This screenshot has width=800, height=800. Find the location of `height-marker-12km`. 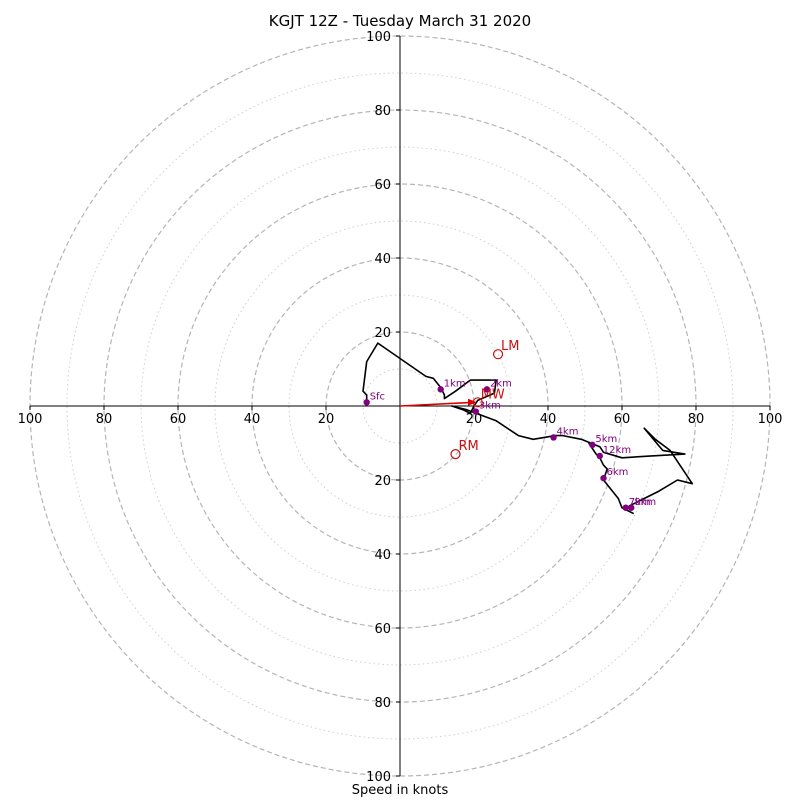

height-marker-12km is located at coordinates (599, 456).